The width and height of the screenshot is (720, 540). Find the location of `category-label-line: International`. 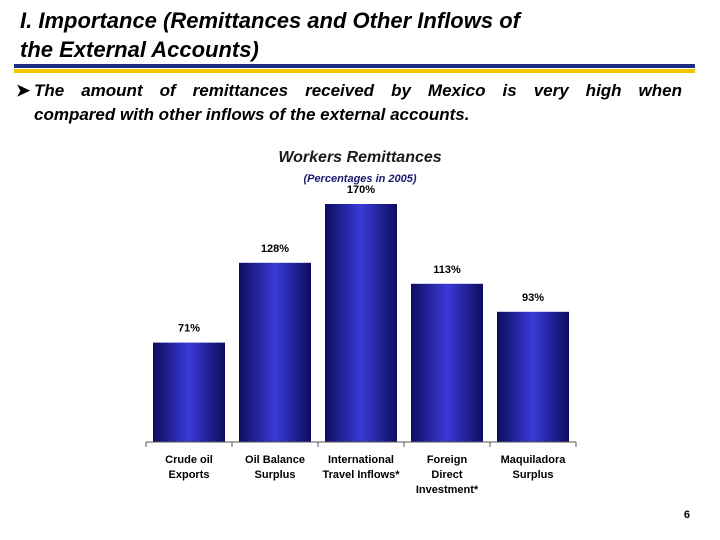

category-label-line: International is located at coordinates (360, 460).